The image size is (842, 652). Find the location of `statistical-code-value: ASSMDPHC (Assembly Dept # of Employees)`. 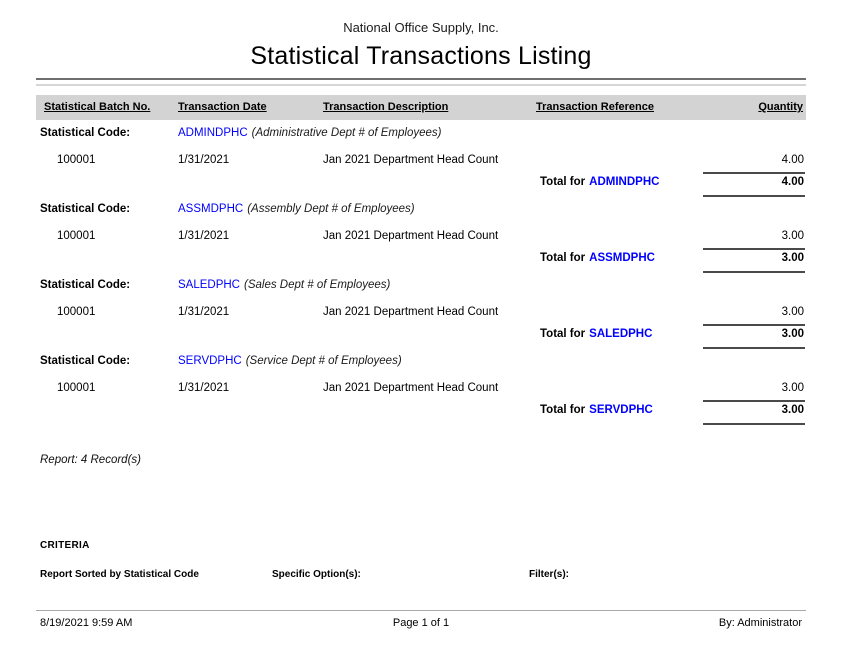

statistical-code-value: ASSMDPHC (Assembly Dept # of Employees) is located at coordinates (296, 209).